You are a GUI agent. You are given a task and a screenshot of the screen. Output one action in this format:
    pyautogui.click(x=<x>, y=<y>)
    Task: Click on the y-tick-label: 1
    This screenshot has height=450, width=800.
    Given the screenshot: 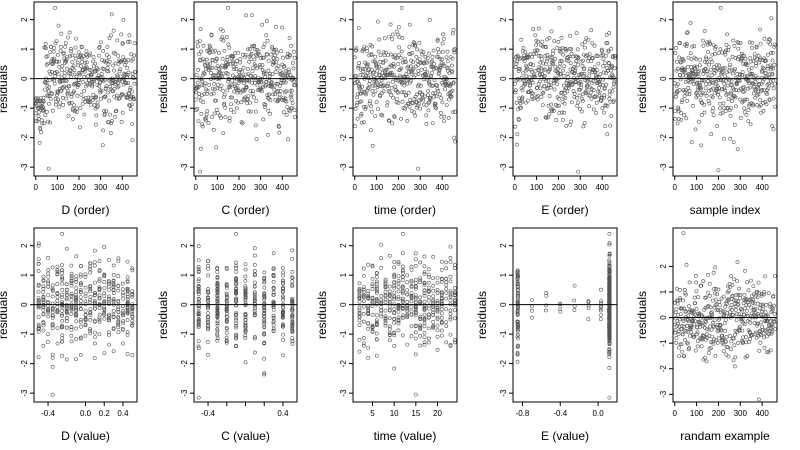 What is the action you would take?
    pyautogui.click(x=663, y=291)
    